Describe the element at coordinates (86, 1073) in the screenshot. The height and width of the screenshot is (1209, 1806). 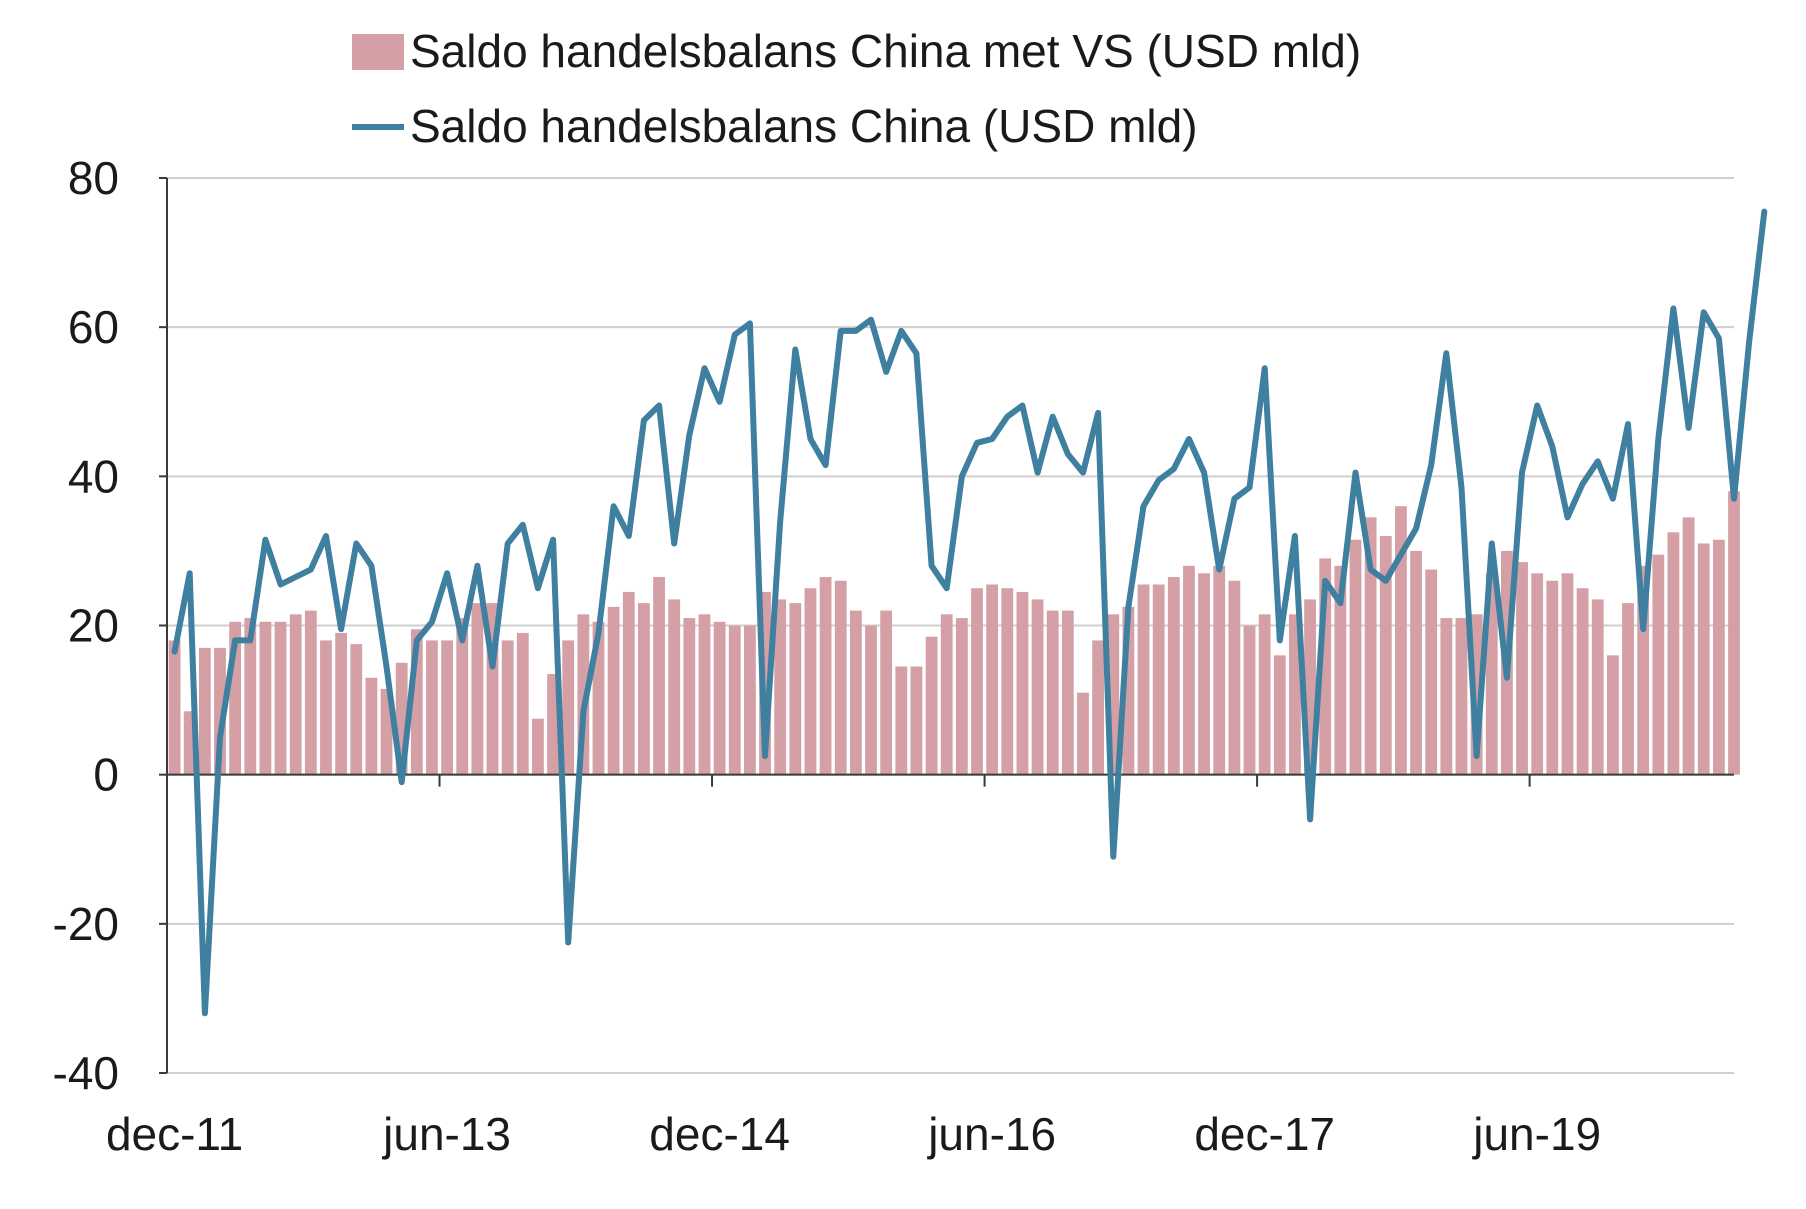
I see `y-tick-label: -40` at that location.